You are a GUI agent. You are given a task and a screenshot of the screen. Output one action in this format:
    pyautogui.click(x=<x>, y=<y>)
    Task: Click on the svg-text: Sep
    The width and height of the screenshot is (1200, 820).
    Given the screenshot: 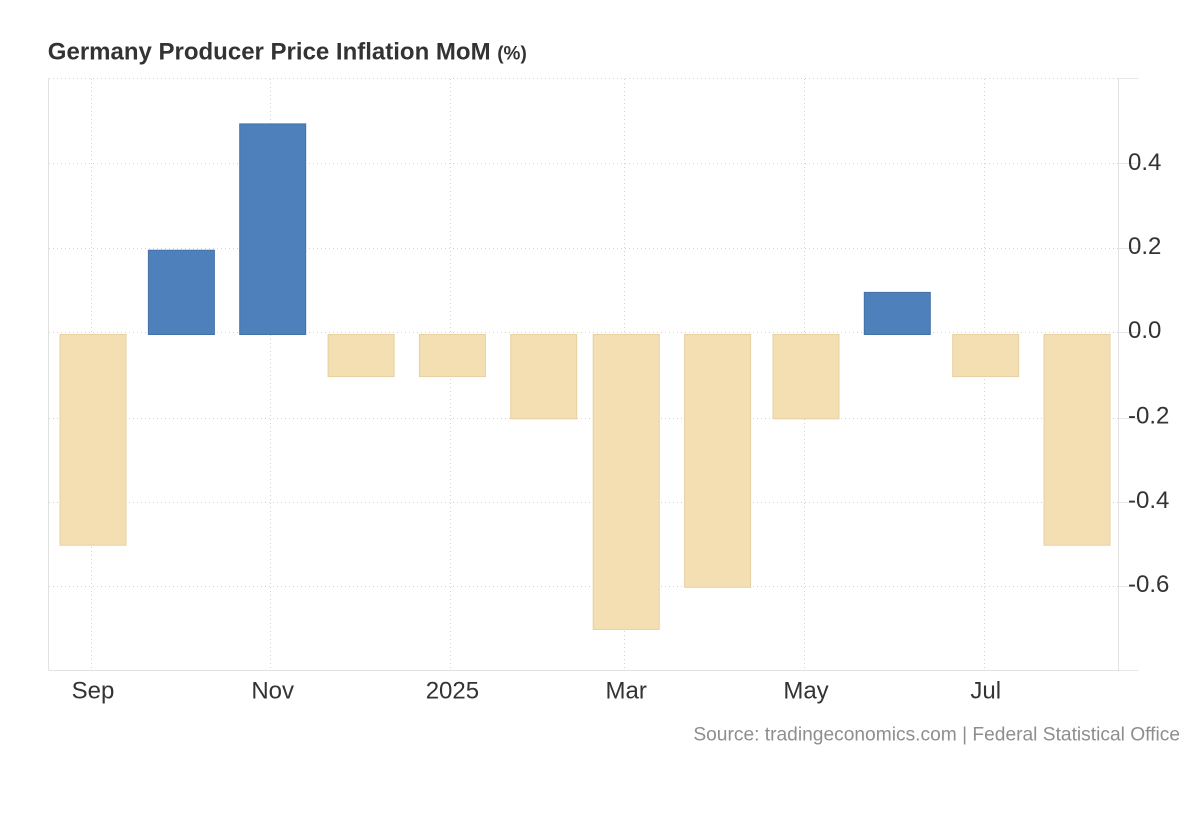 What is the action you would take?
    pyautogui.click(x=93, y=691)
    